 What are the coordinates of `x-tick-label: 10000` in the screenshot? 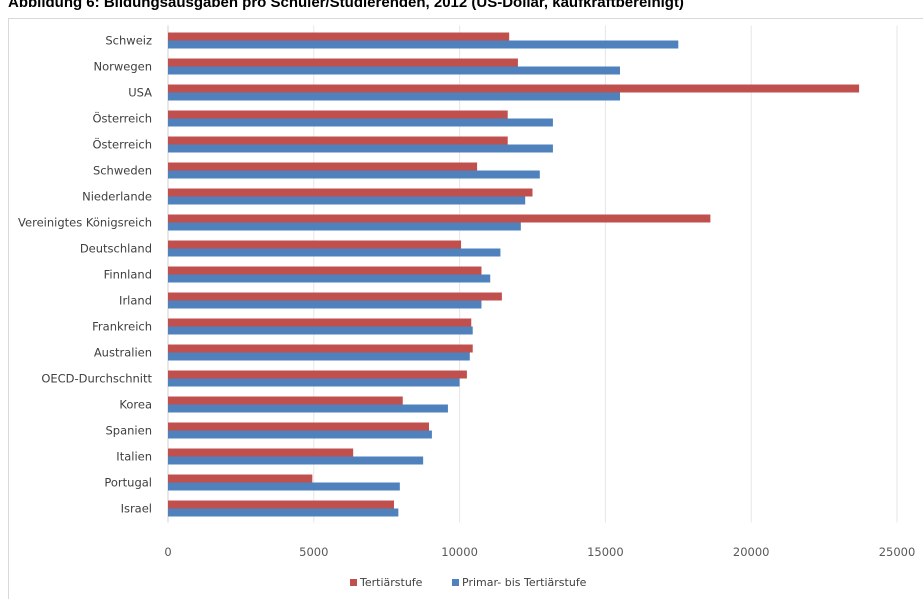 It's located at (459, 552).